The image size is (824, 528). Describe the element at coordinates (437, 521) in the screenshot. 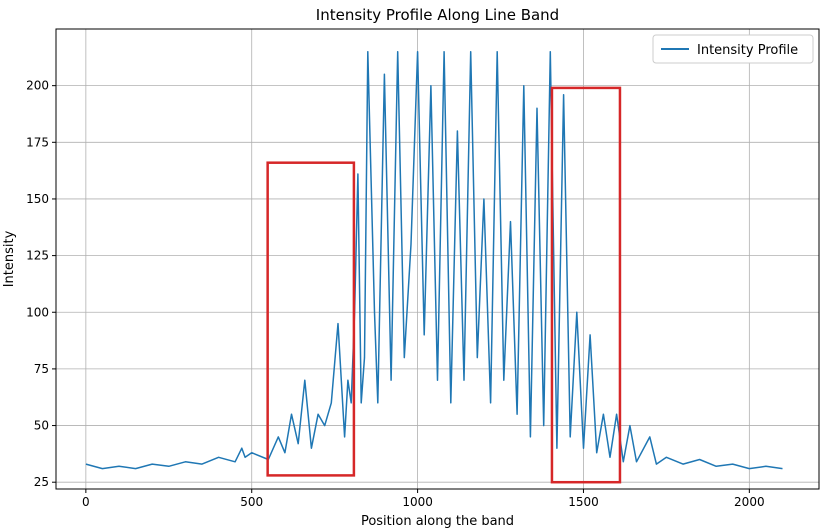

I see `x-axis-label: Position along the band` at that location.